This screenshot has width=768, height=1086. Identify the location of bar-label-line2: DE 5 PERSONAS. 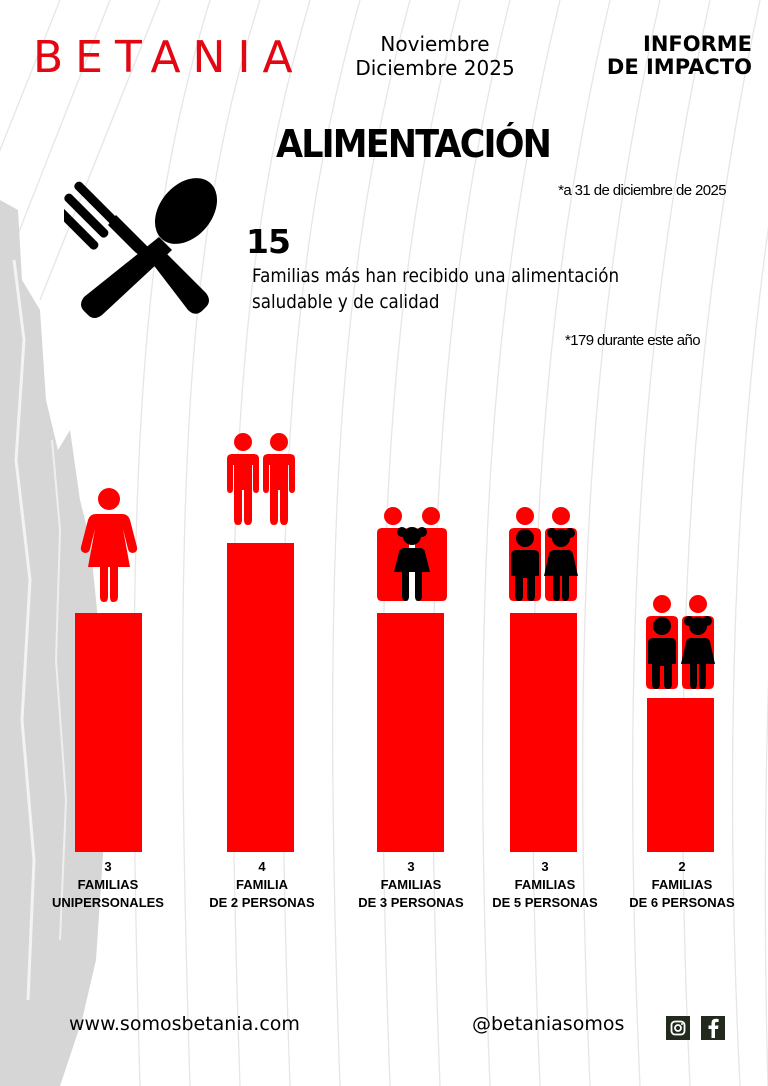
(545, 902).